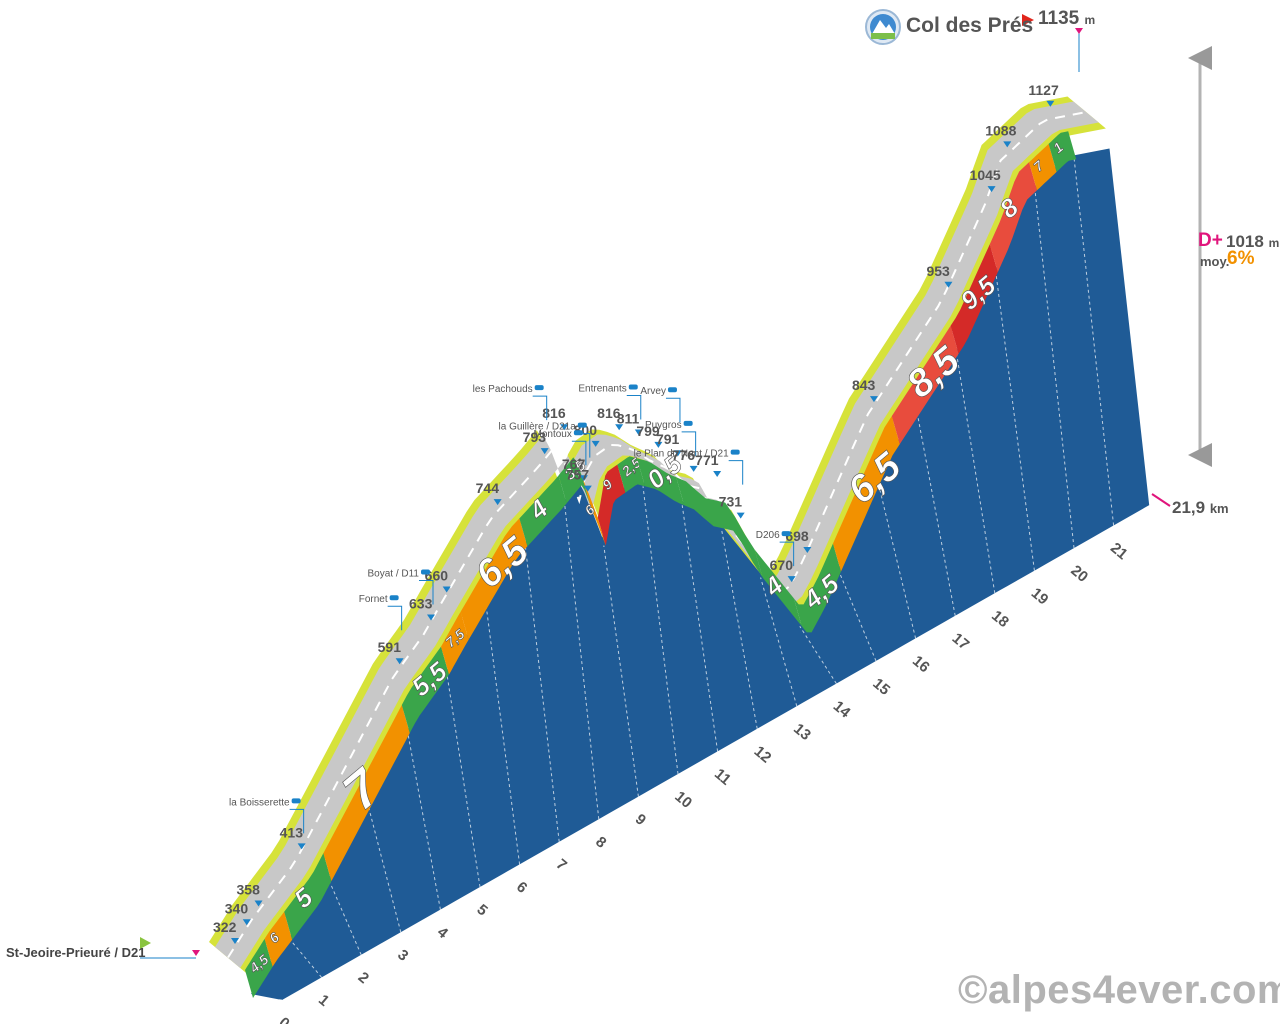  Describe the element at coordinates (985, 175) in the screenshot. I see `altitude-label: 1045` at that location.